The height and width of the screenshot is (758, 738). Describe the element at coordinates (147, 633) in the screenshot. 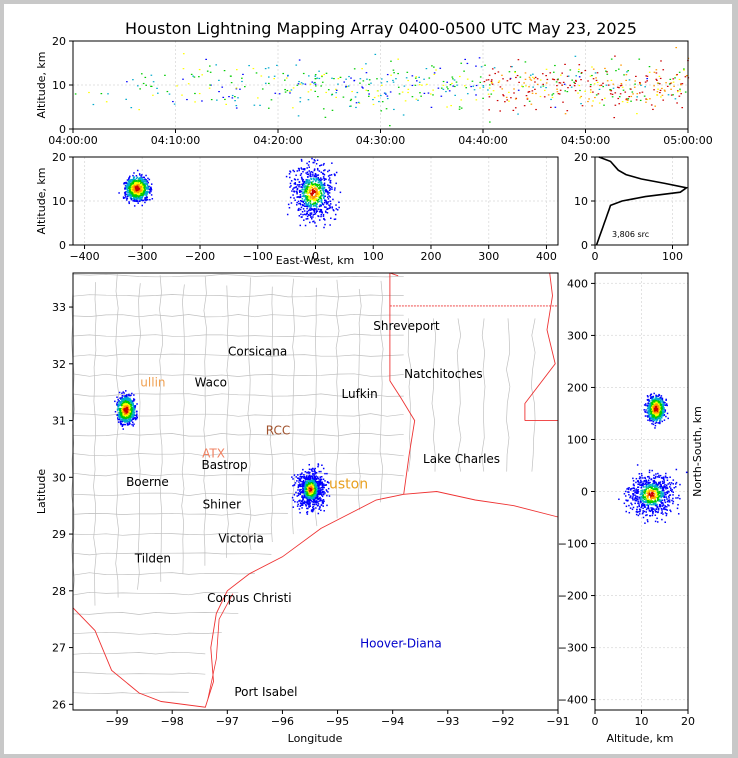

I see `county-boundary` at that location.